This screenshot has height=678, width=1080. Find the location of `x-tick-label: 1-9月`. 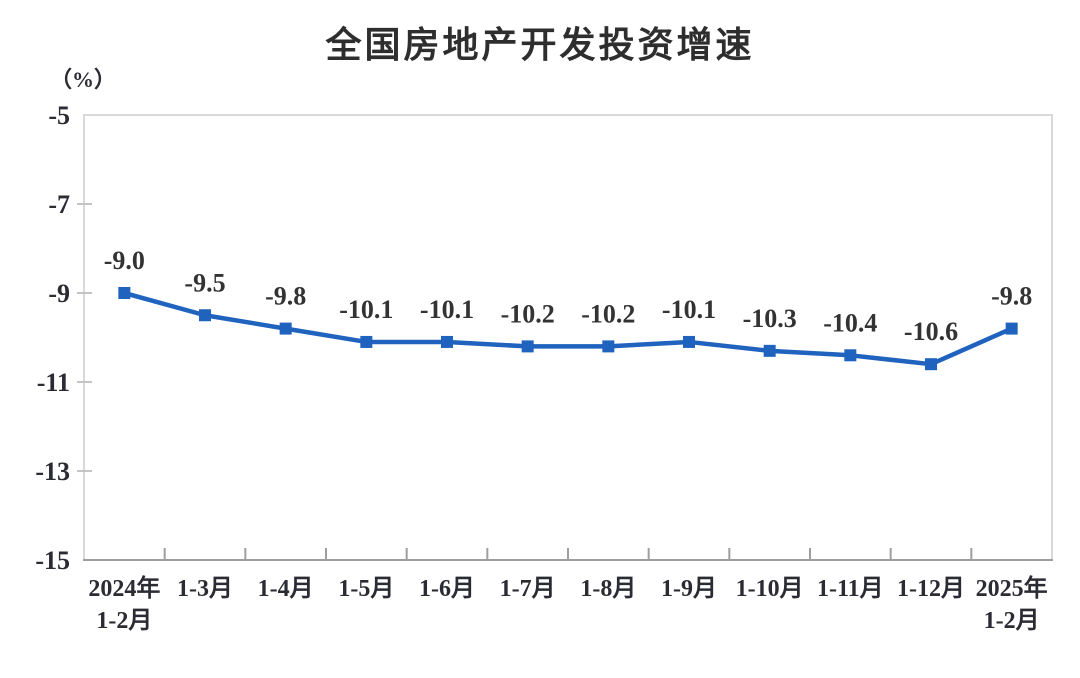

x-tick-label: 1-9月 is located at coordinates (689, 589).